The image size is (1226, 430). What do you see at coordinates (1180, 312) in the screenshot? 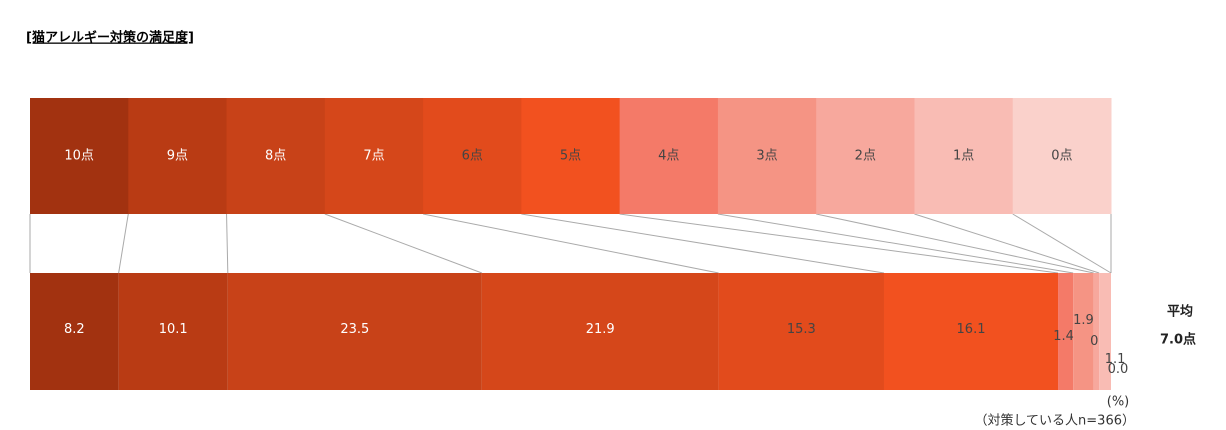
I see `average-label: 平均` at bounding box center [1180, 312].